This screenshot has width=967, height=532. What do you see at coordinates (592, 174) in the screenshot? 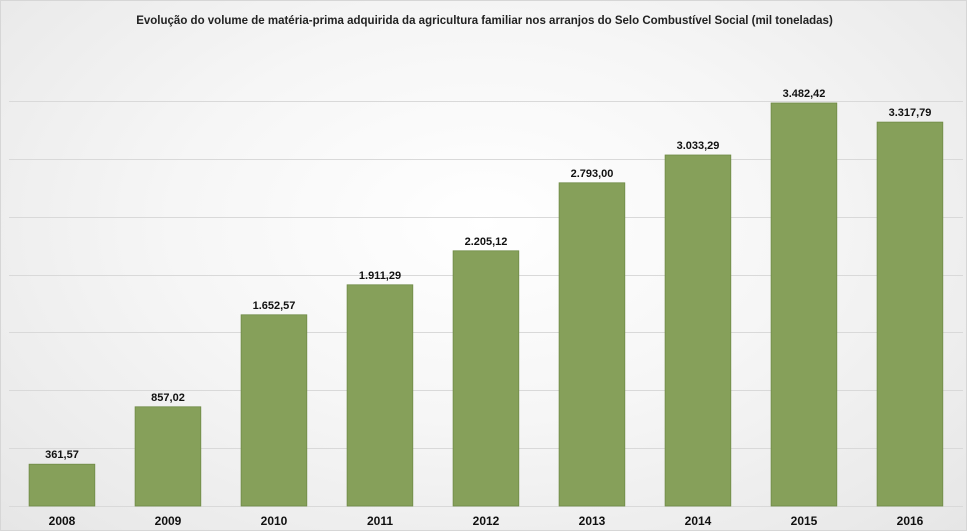
I see `data-label-2013: 2.793,00` at bounding box center [592, 174].